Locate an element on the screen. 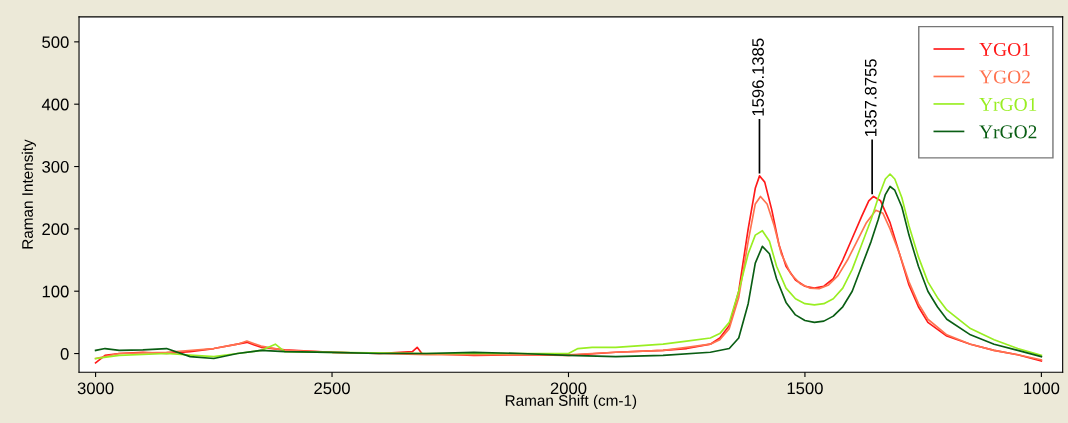  x-tick-label: 2500 is located at coordinates (332, 388).